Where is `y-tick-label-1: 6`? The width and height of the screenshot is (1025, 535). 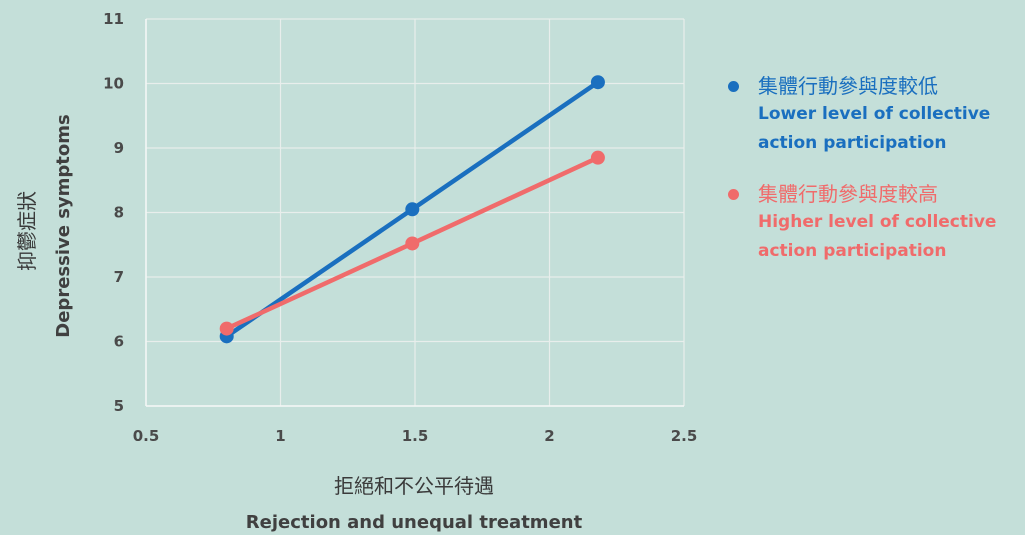
y-tick-label-1: 6 is located at coordinates (119, 342).